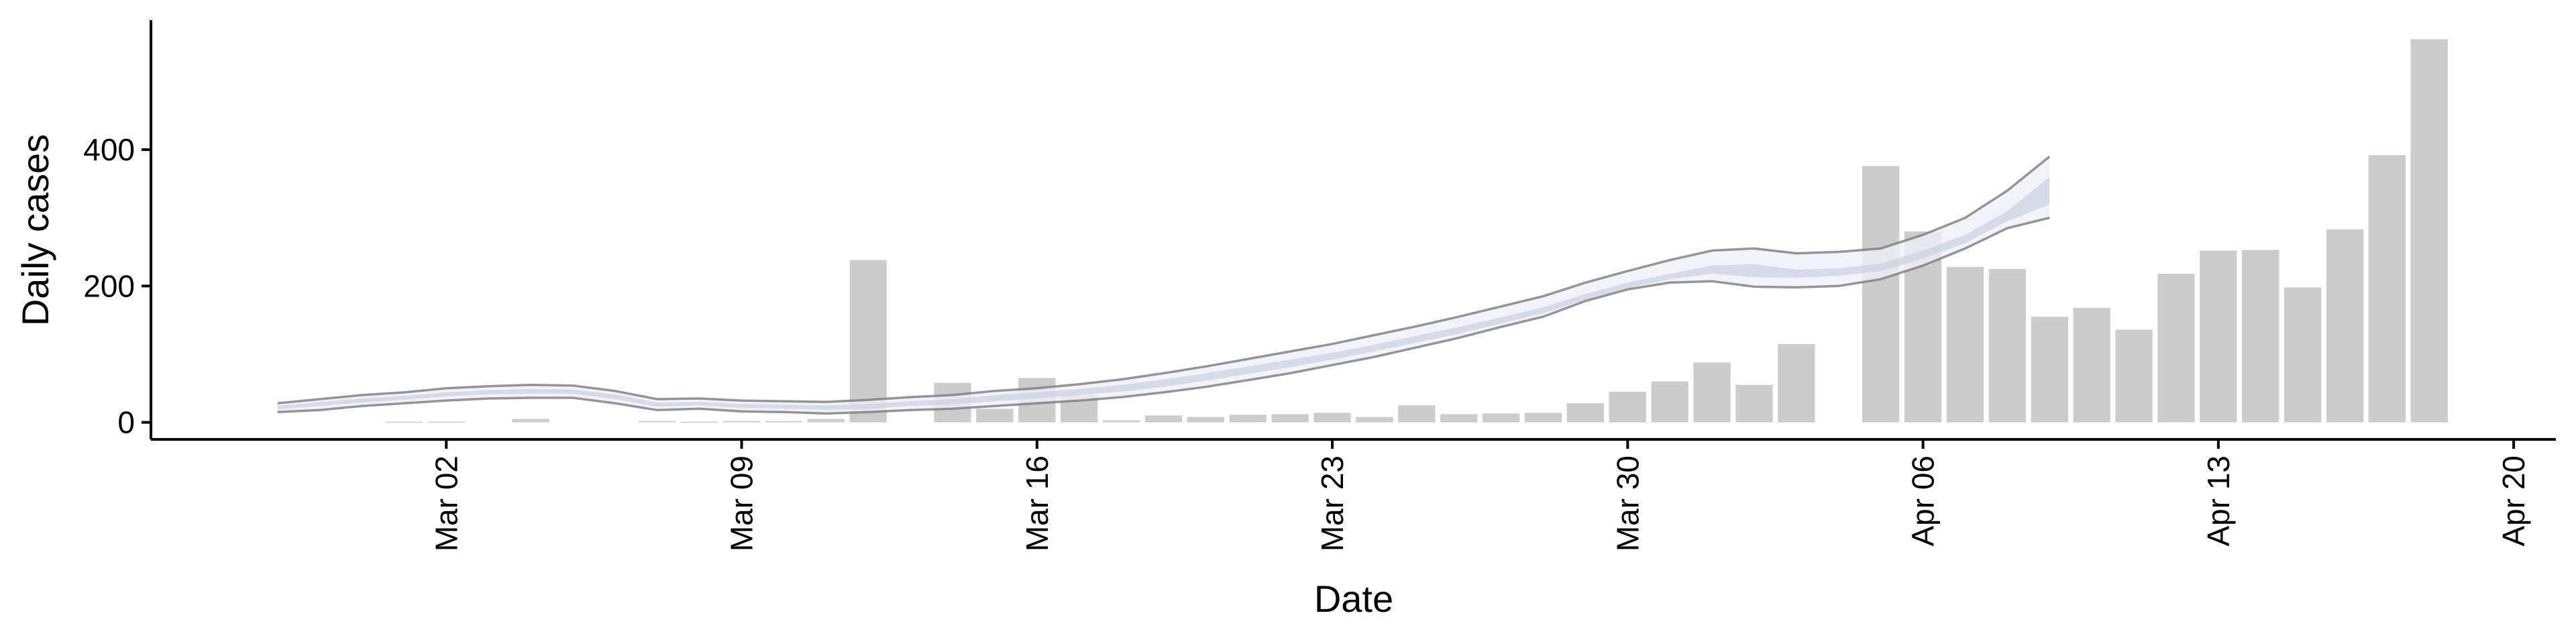  Describe the element at coordinates (1923, 501) in the screenshot. I see `x-tick-label: Apr 06` at that location.